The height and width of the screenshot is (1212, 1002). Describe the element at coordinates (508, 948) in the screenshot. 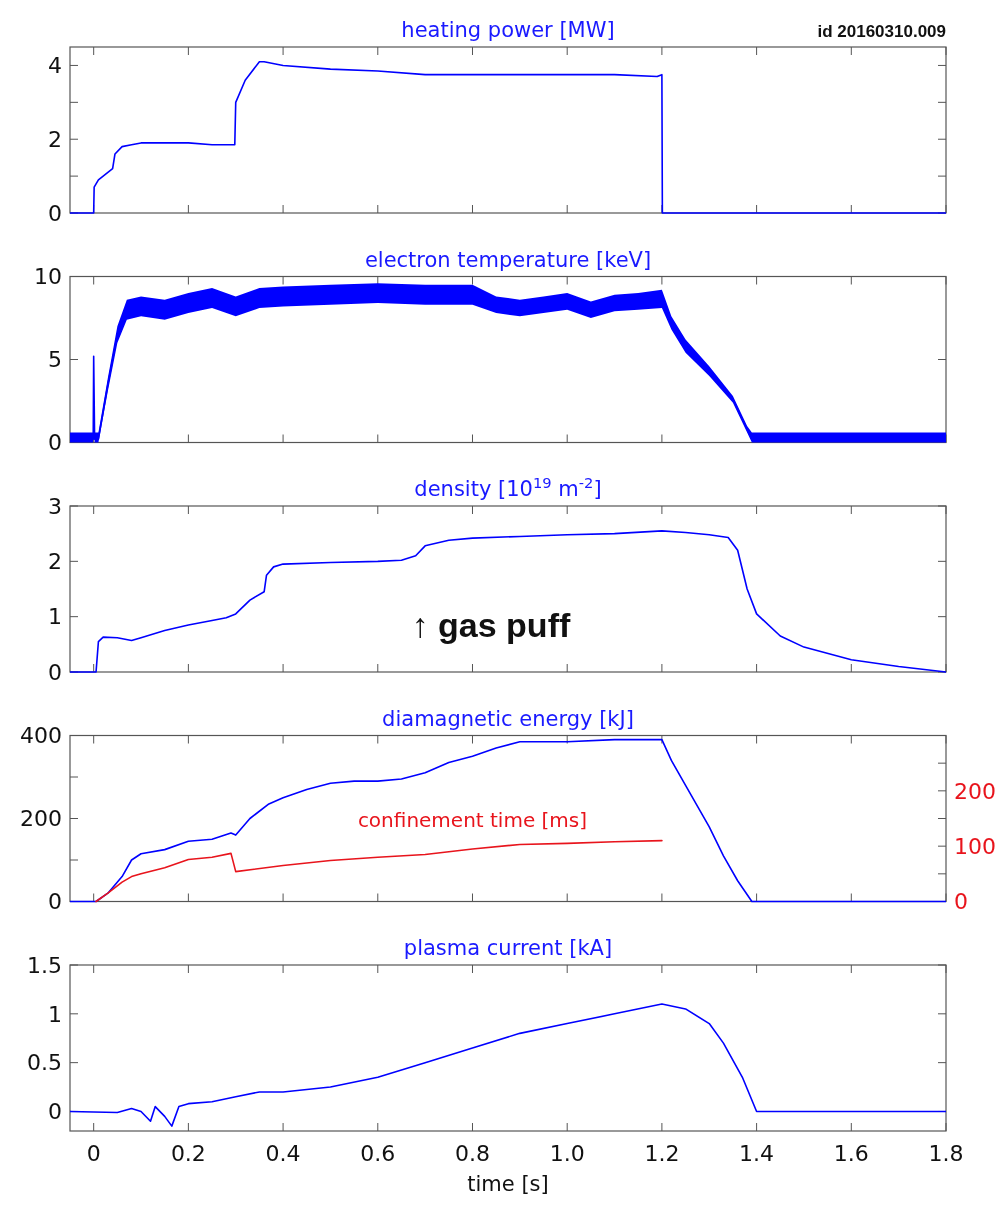

I see `chart-title: plasma current [kA]` at that location.